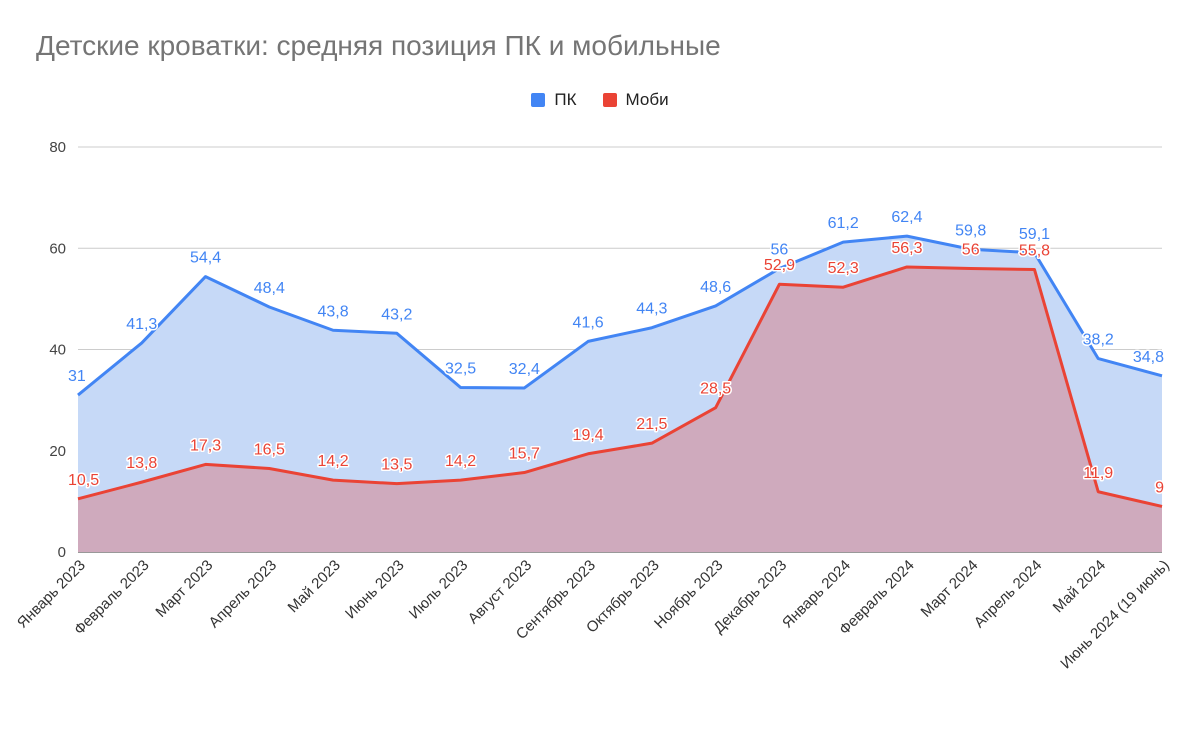 The height and width of the screenshot is (737, 1200). What do you see at coordinates (970, 230) in the screenshot?
I see `data-label-0-14: 59,8` at bounding box center [970, 230].